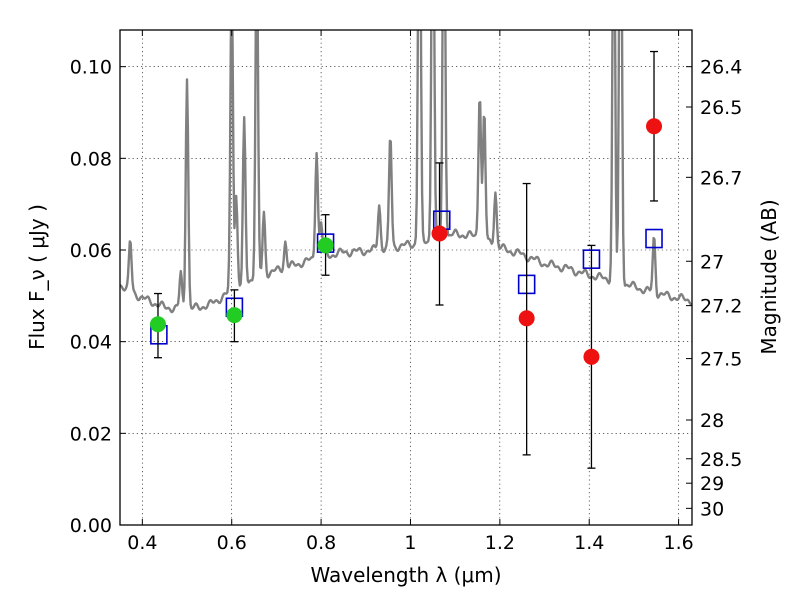  Describe the element at coordinates (500, 543) in the screenshot. I see `x-tick-label: 1.2` at that location.